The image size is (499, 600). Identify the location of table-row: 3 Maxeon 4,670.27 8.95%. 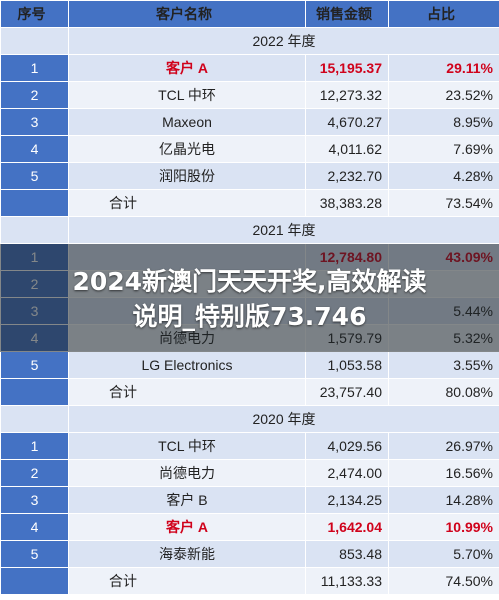
(249, 122).